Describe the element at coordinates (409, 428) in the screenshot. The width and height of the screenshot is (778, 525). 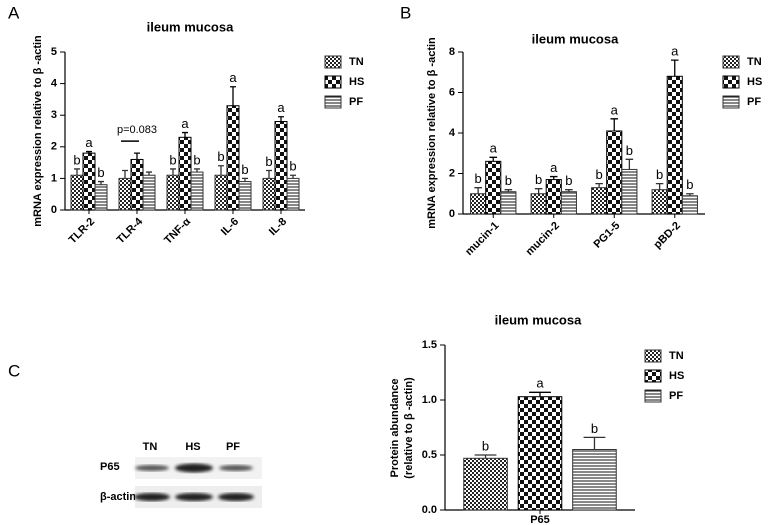
I see `y-axis-label: (relative to β -actin)` at that location.